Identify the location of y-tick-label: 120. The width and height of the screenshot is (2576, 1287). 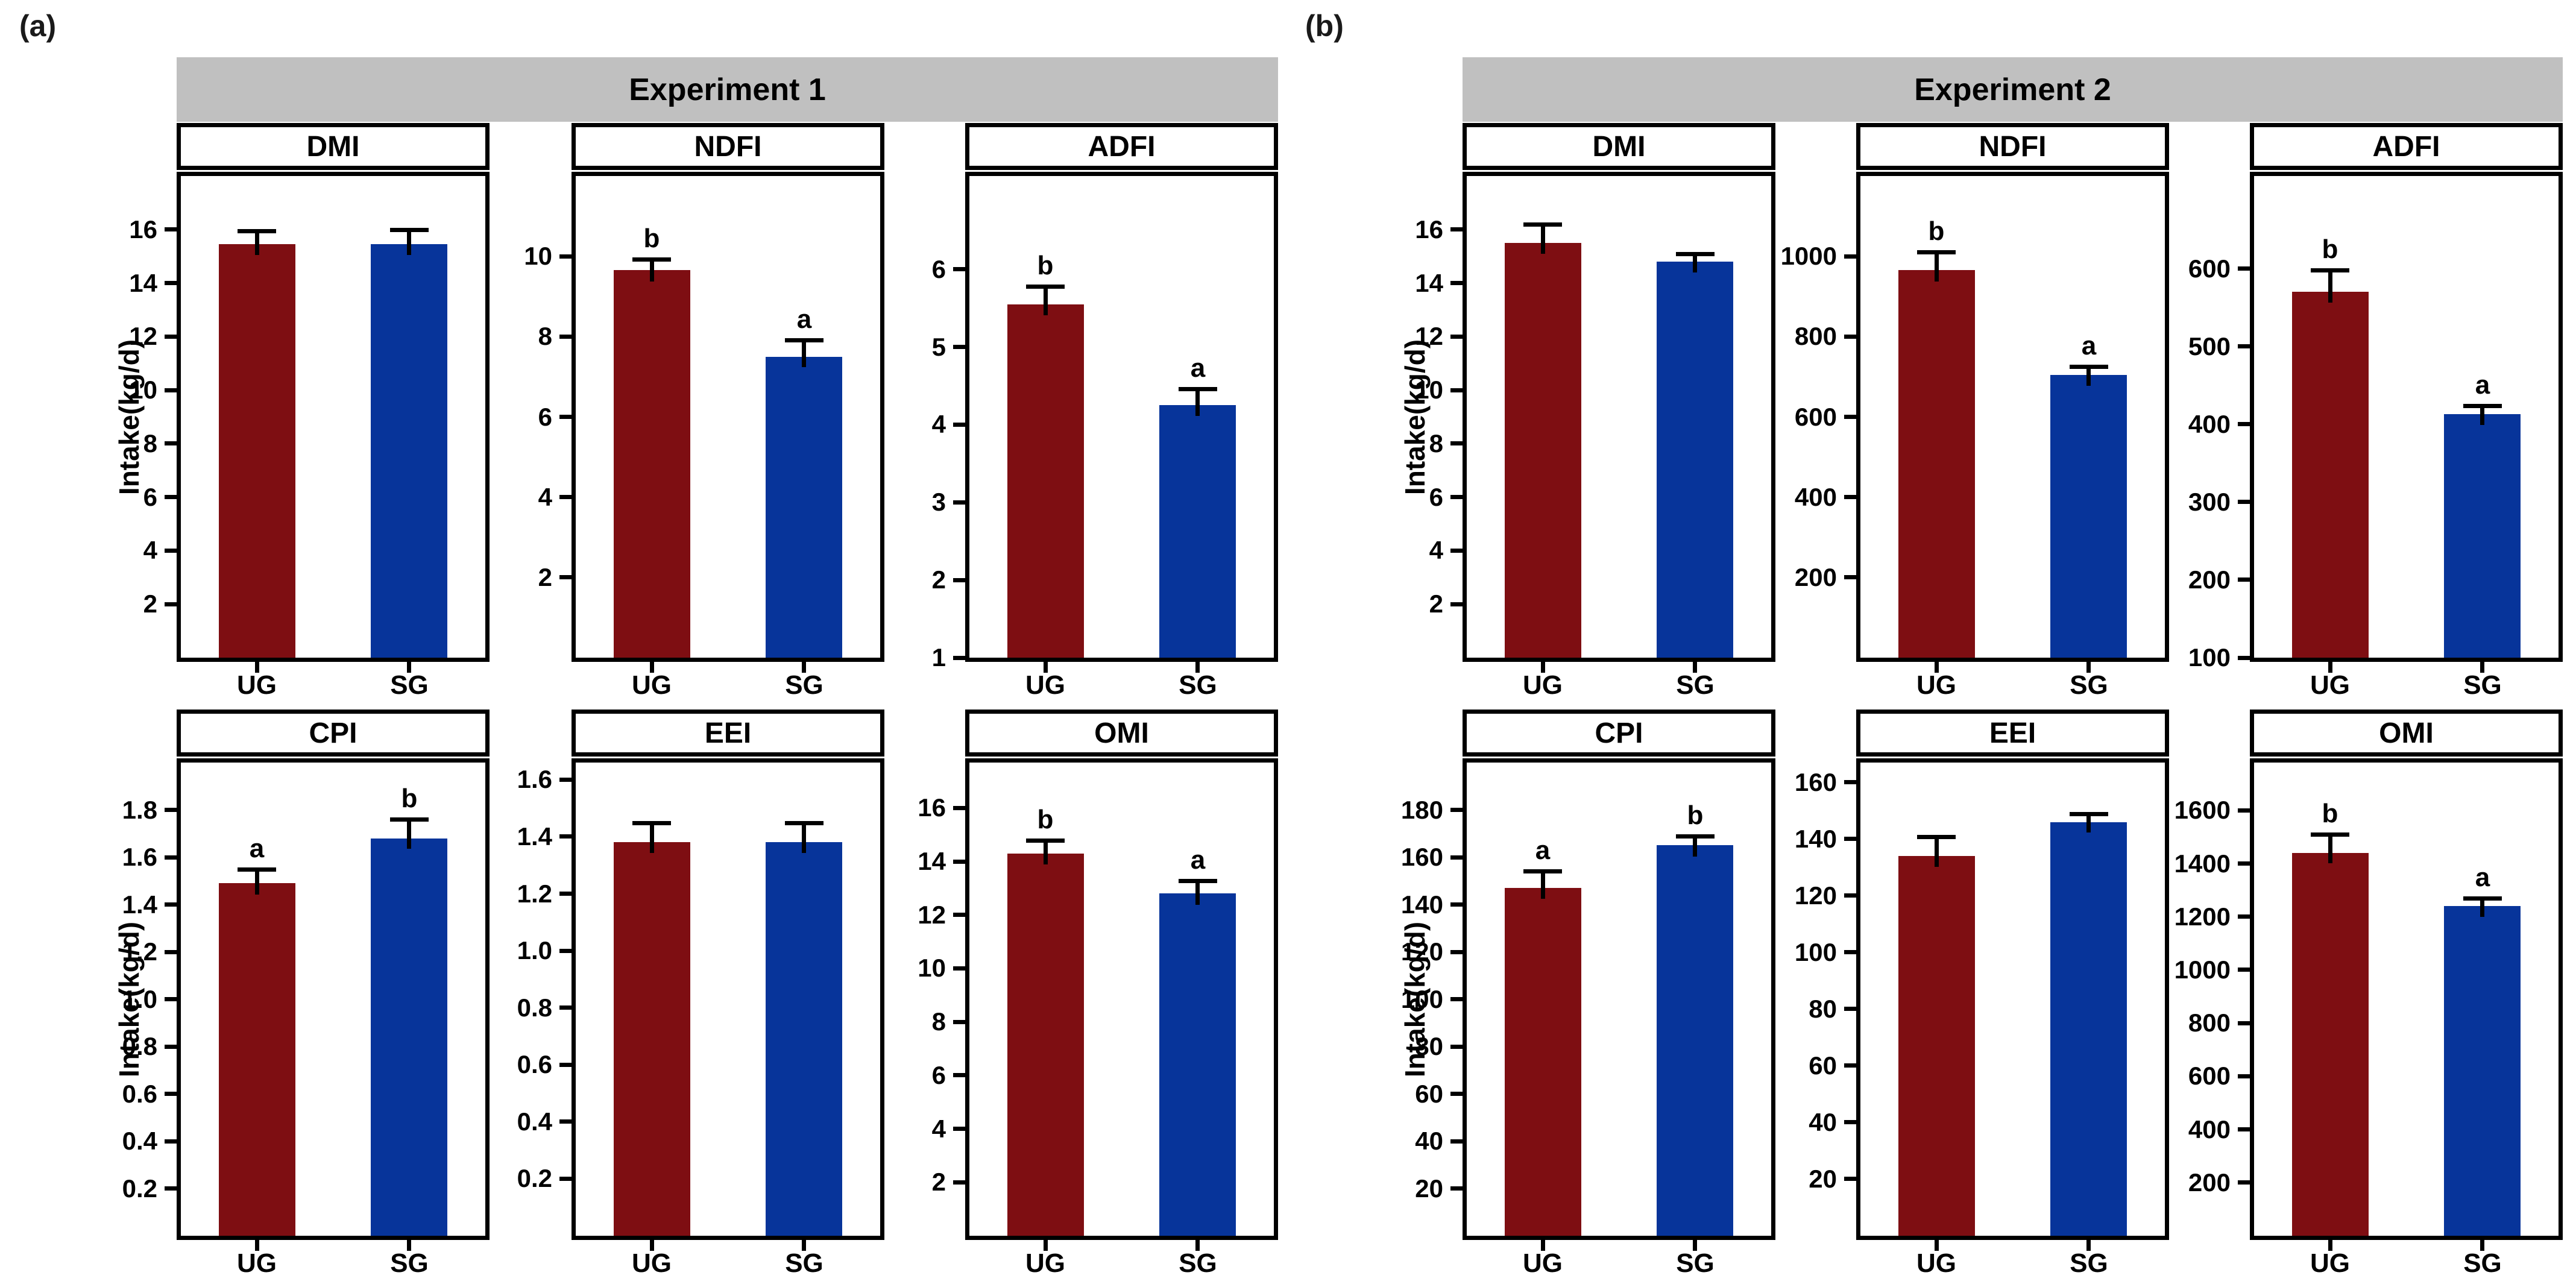
(1815, 895).